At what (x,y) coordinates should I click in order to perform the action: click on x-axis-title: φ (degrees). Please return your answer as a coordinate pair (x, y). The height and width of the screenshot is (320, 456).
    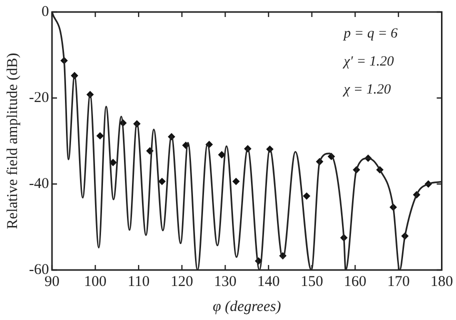
    Looking at the image, I should click on (246, 306).